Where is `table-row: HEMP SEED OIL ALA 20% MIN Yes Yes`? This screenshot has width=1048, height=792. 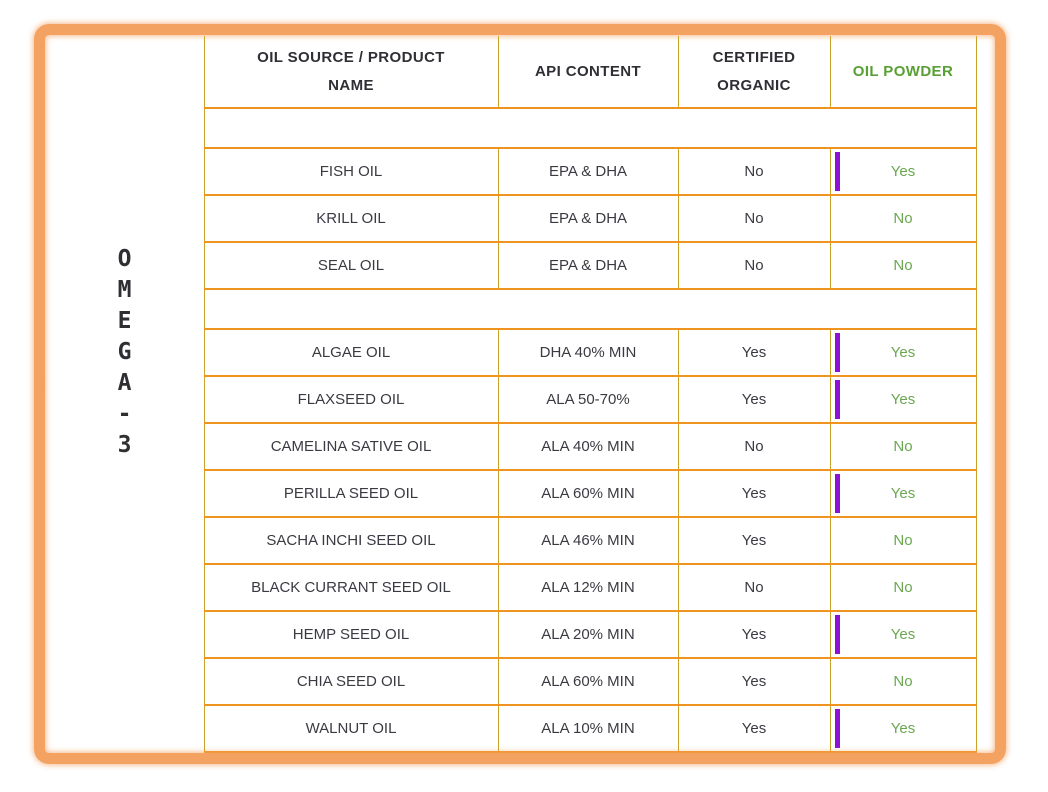
table-row: HEMP SEED OIL ALA 20% MIN Yes Yes is located at coordinates (511, 634).